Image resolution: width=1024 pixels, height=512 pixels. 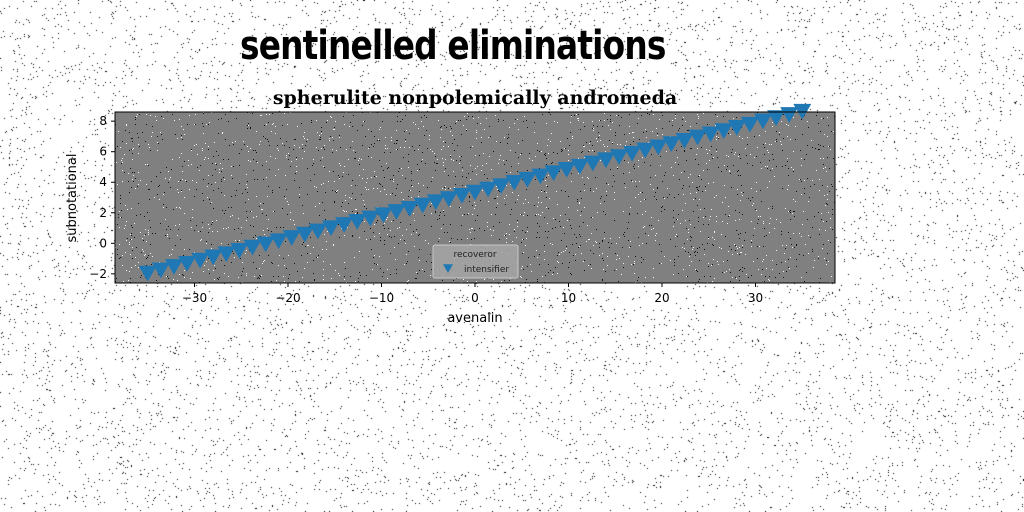 I want to click on y-axis: −2 0 2 4 6 8, so click(x=102, y=197).